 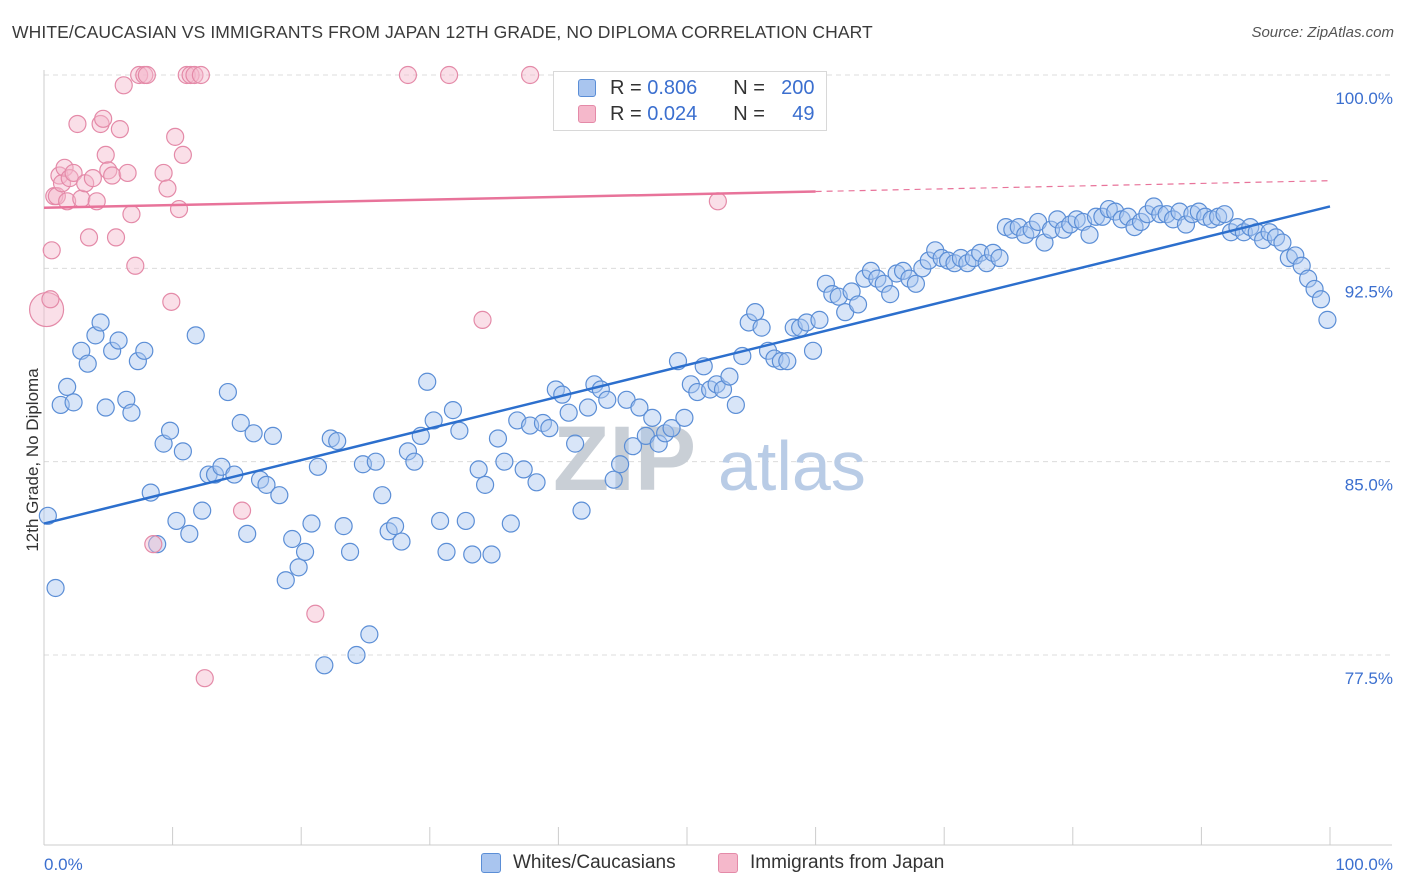 I want to click on y-tick-label: 77.5%, so click(x=1369, y=678).